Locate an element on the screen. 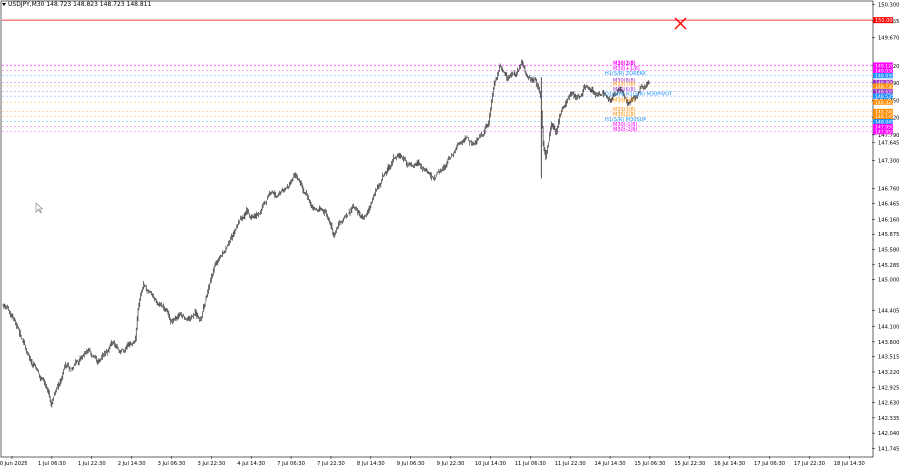  x-tick-label: 3 Jul 22:30 is located at coordinates (211, 464).